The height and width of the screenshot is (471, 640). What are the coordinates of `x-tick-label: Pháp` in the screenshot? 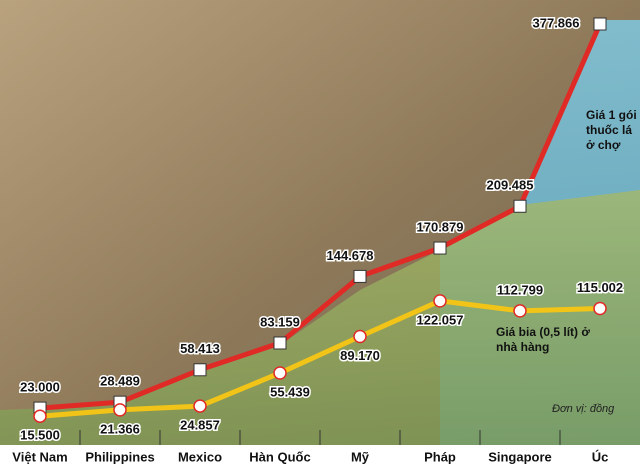 It's located at (440, 456).